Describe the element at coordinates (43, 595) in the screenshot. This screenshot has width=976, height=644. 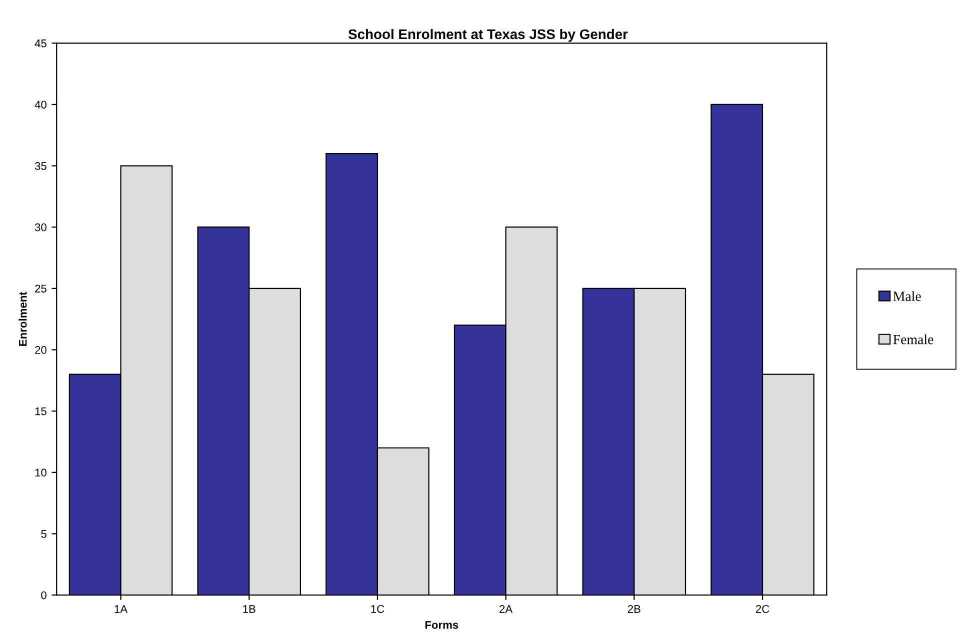
I see `y-tick-label: 0` at that location.